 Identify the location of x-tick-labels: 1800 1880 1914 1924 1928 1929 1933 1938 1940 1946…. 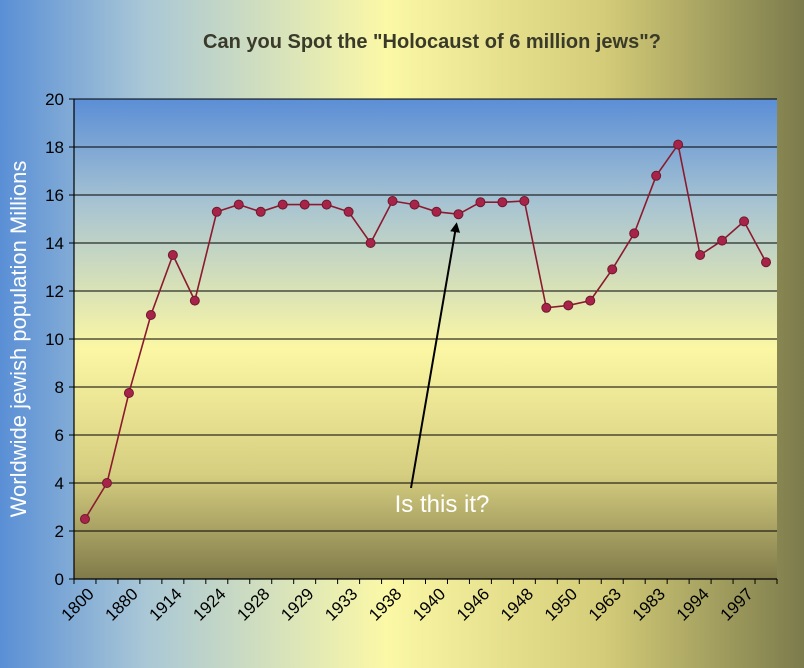
(407, 604).